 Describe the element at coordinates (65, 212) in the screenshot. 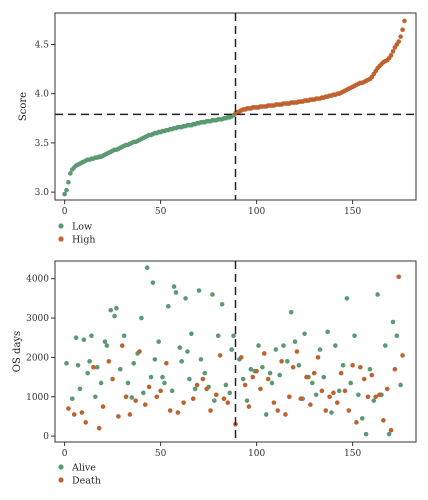

I see `x-tick-label: 0` at that location.